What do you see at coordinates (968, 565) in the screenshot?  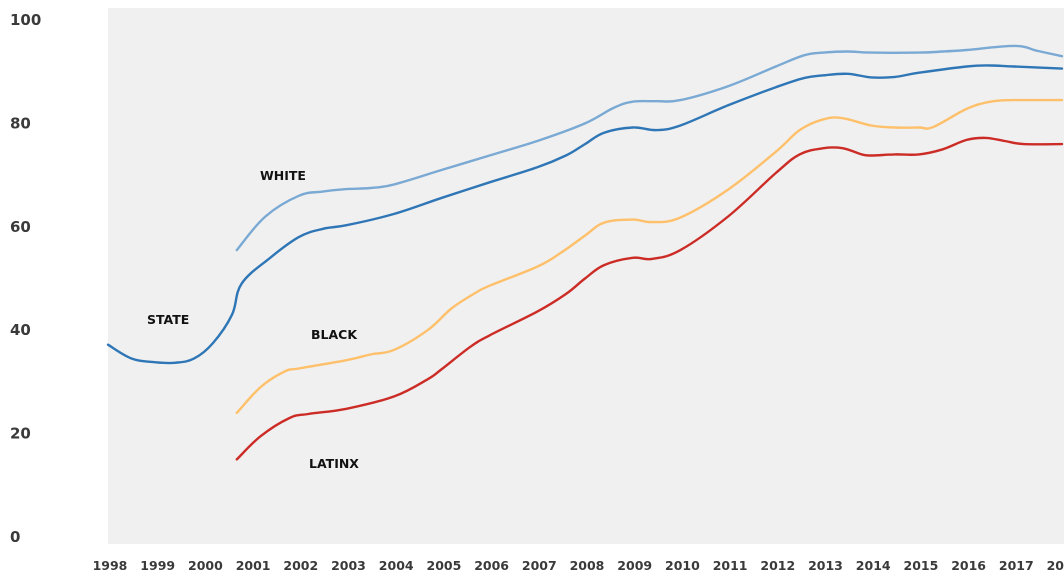 I see `x-tick-label: 2016` at bounding box center [968, 565].